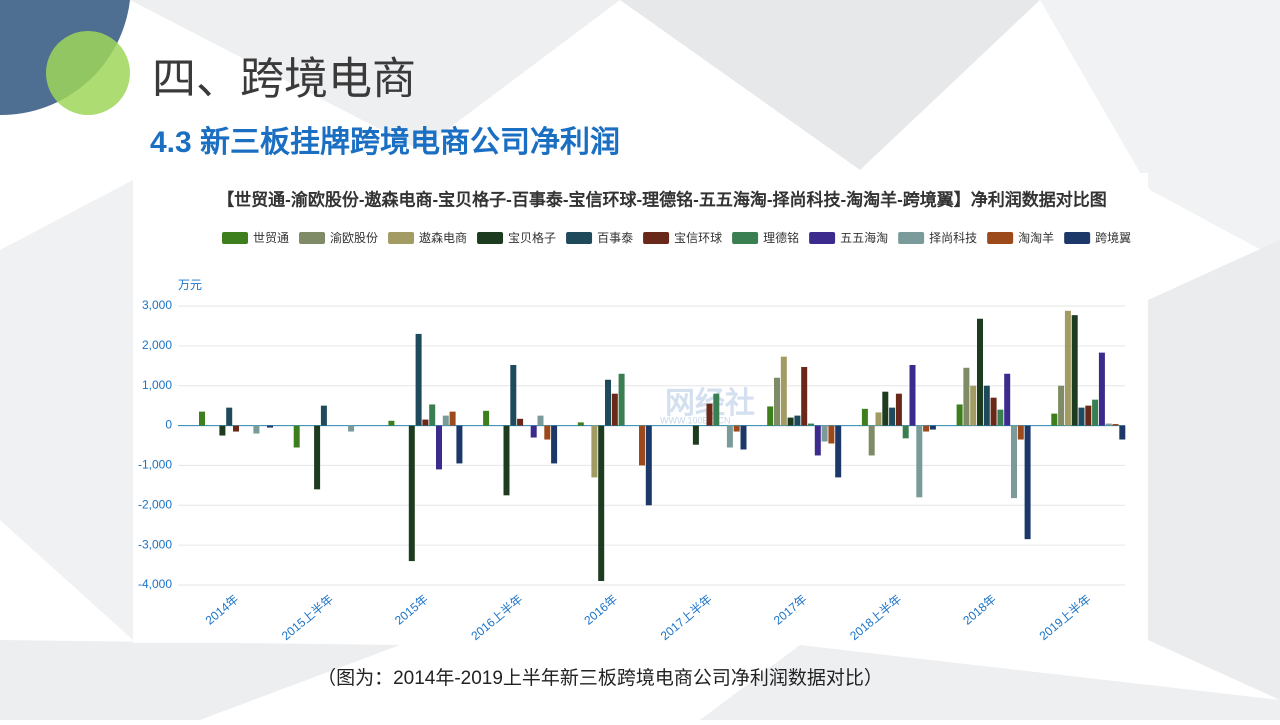 This screenshot has height=725, width=1280. I want to click on y-tick-label: -3,000, so click(155, 544).